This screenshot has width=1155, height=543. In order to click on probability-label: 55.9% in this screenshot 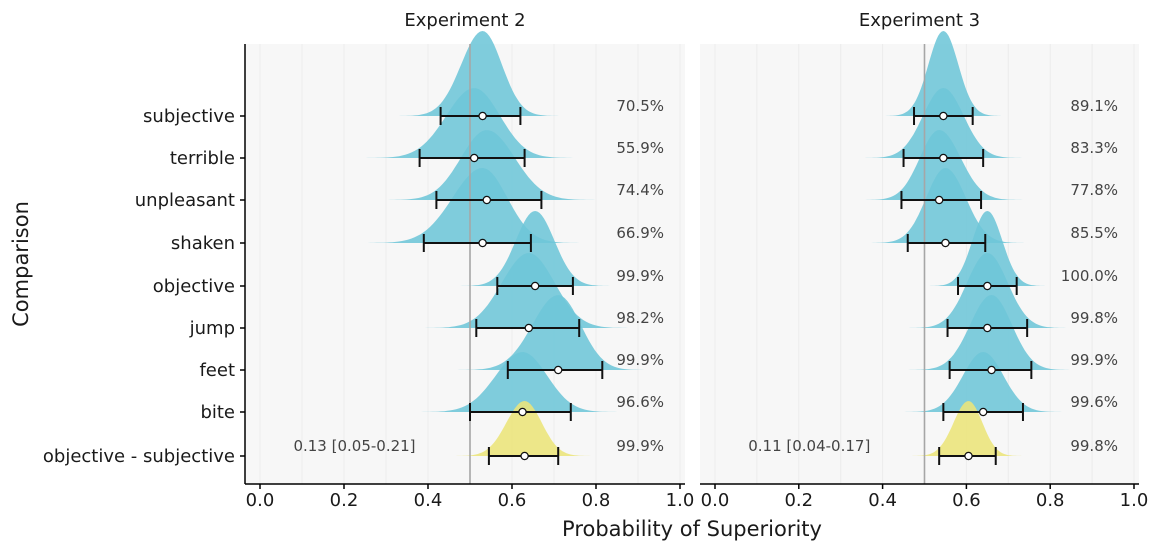, I will do `click(640, 148)`.